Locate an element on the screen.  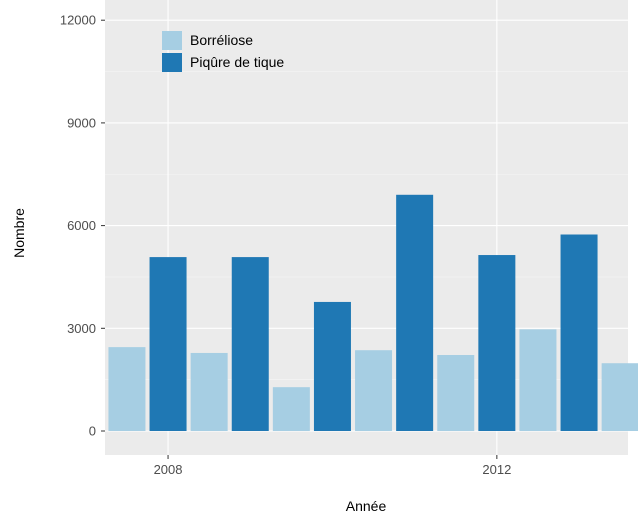
x-axis: 2008201220162019 is located at coordinates (332, 466).